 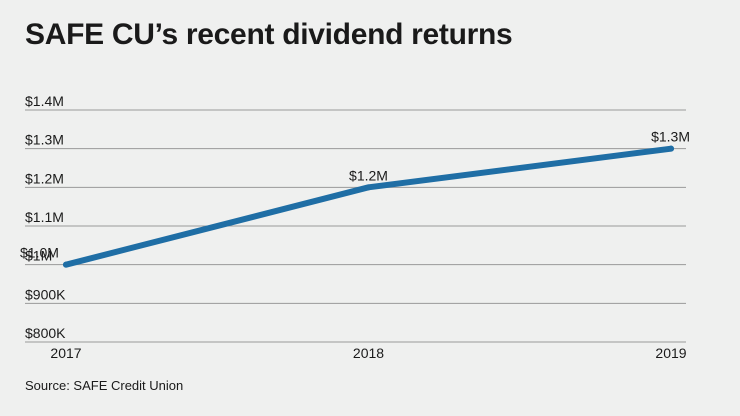 I want to click on y-tick-label: $1.1M, so click(x=44, y=217).